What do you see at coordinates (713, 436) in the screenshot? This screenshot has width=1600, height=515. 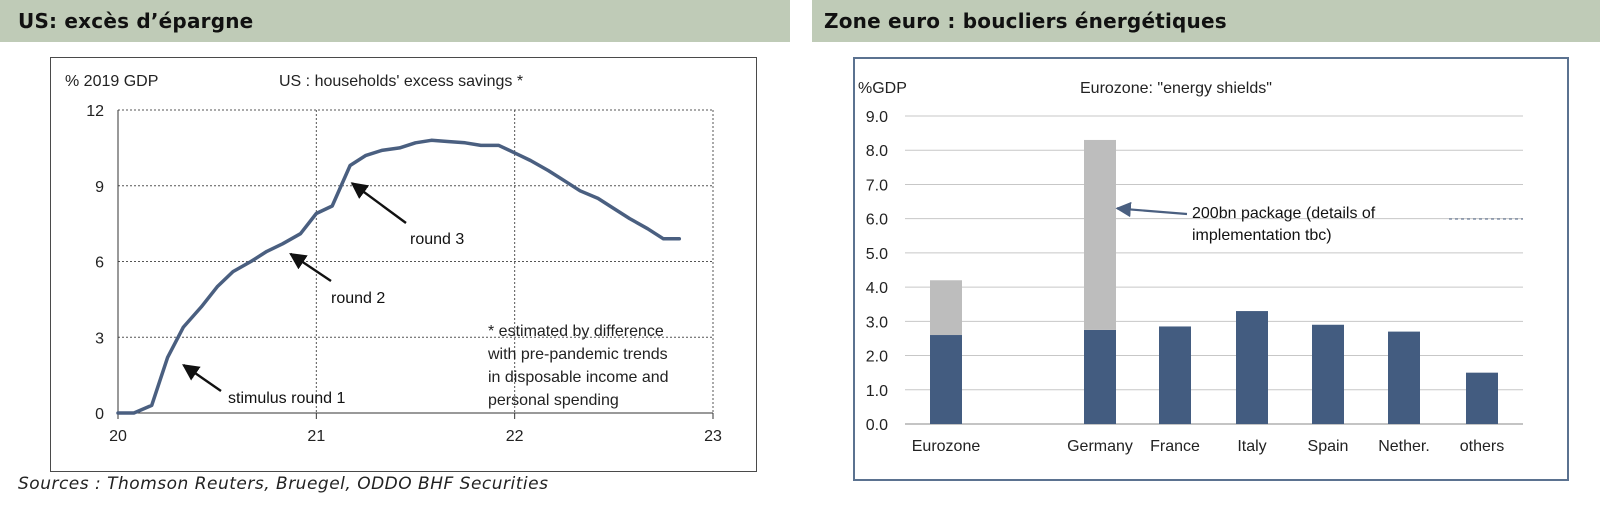 I see `x-tick-label: 23` at bounding box center [713, 436].